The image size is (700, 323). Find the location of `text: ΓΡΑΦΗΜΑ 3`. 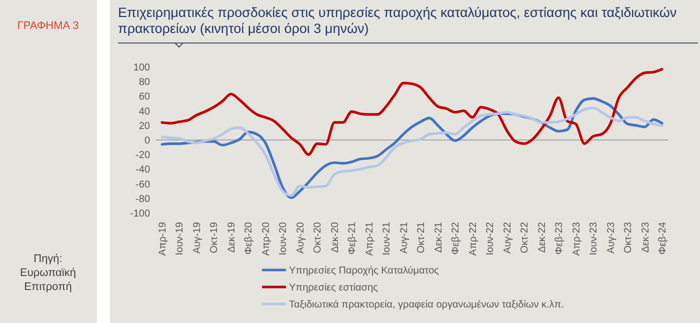

text: ΓΡΑΦΗΜΑ 3 is located at coordinates (48, 26).